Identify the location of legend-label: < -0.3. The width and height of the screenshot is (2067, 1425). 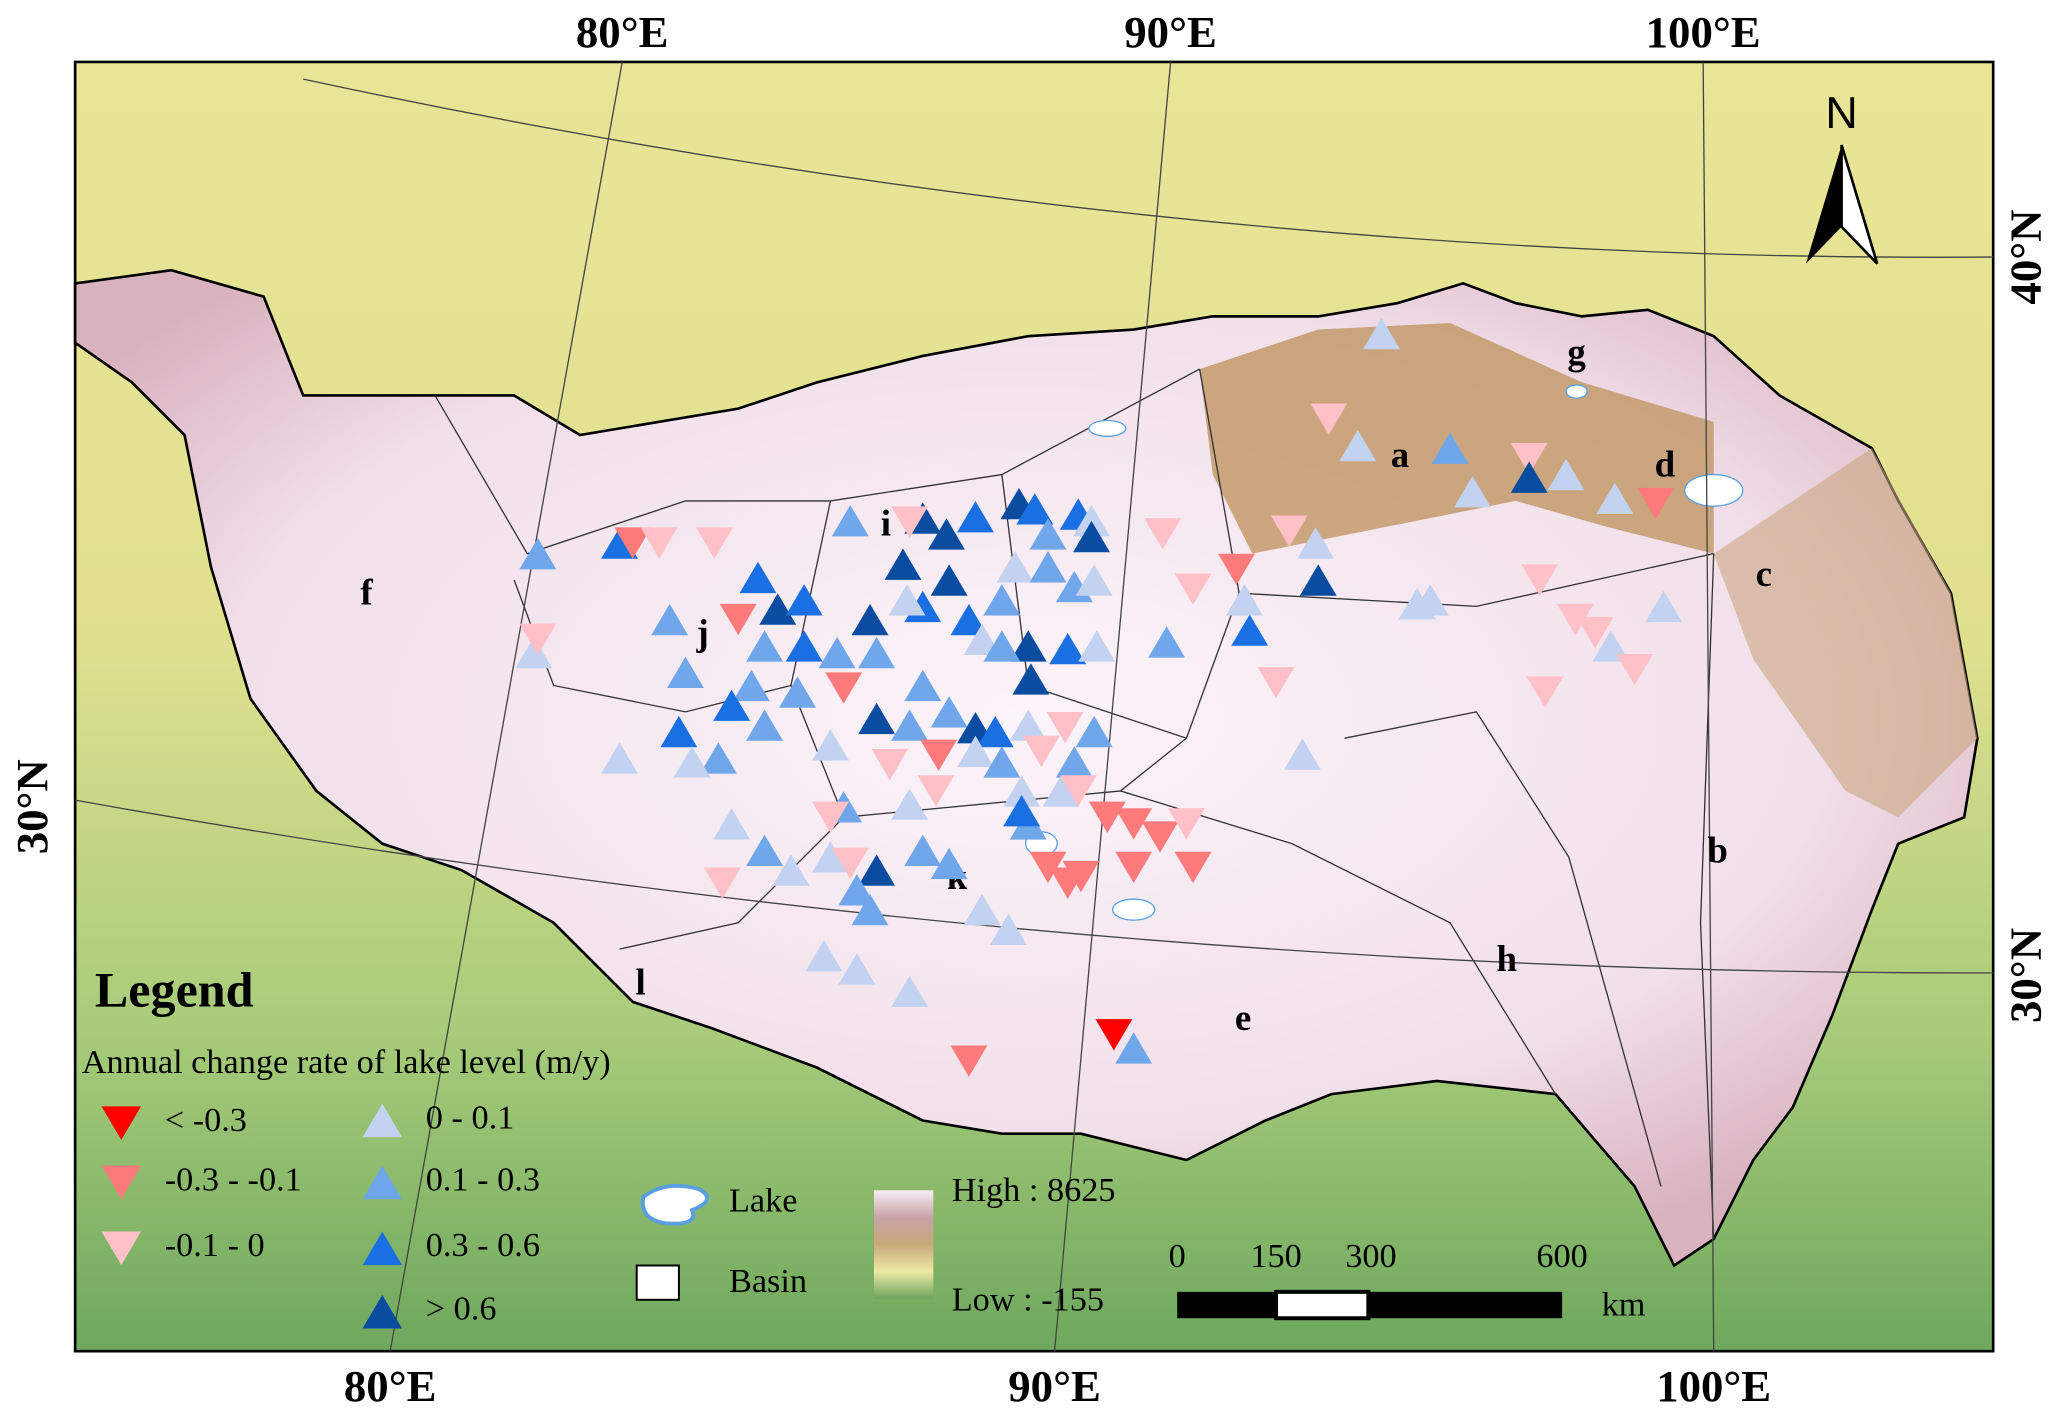
(206, 1120).